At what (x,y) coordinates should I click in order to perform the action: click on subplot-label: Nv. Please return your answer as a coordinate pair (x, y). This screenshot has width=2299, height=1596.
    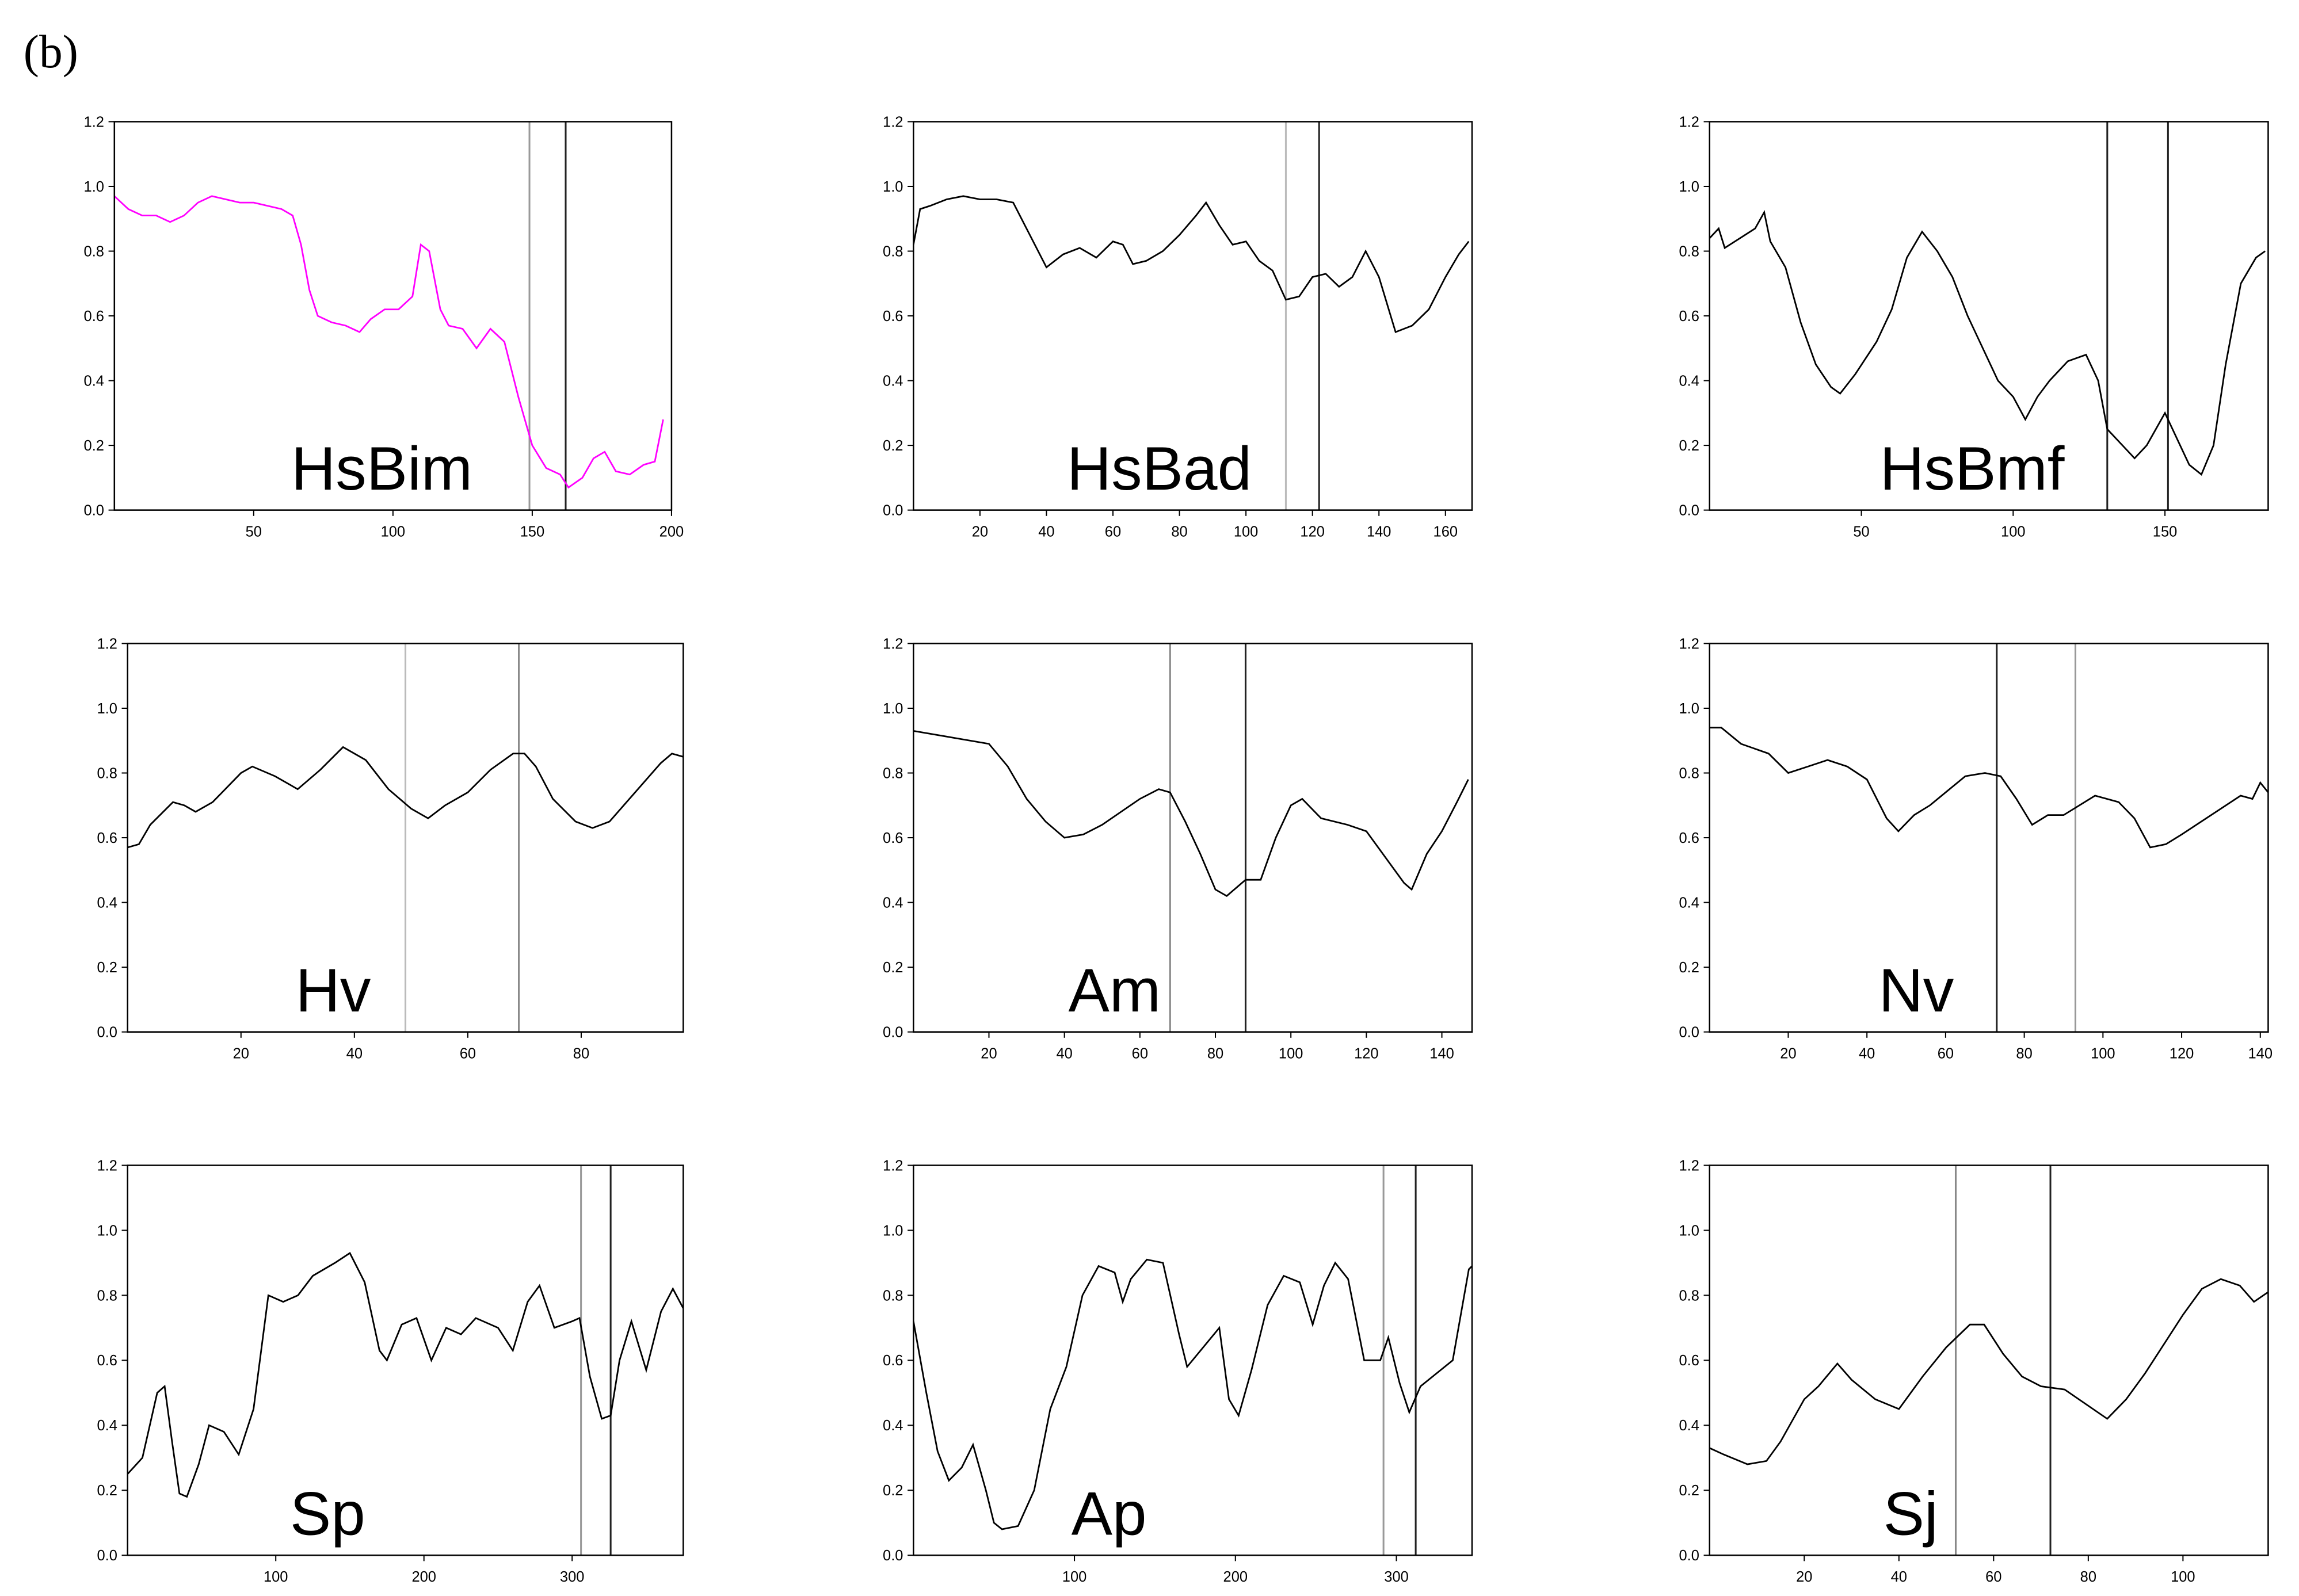
    Looking at the image, I should click on (1916, 990).